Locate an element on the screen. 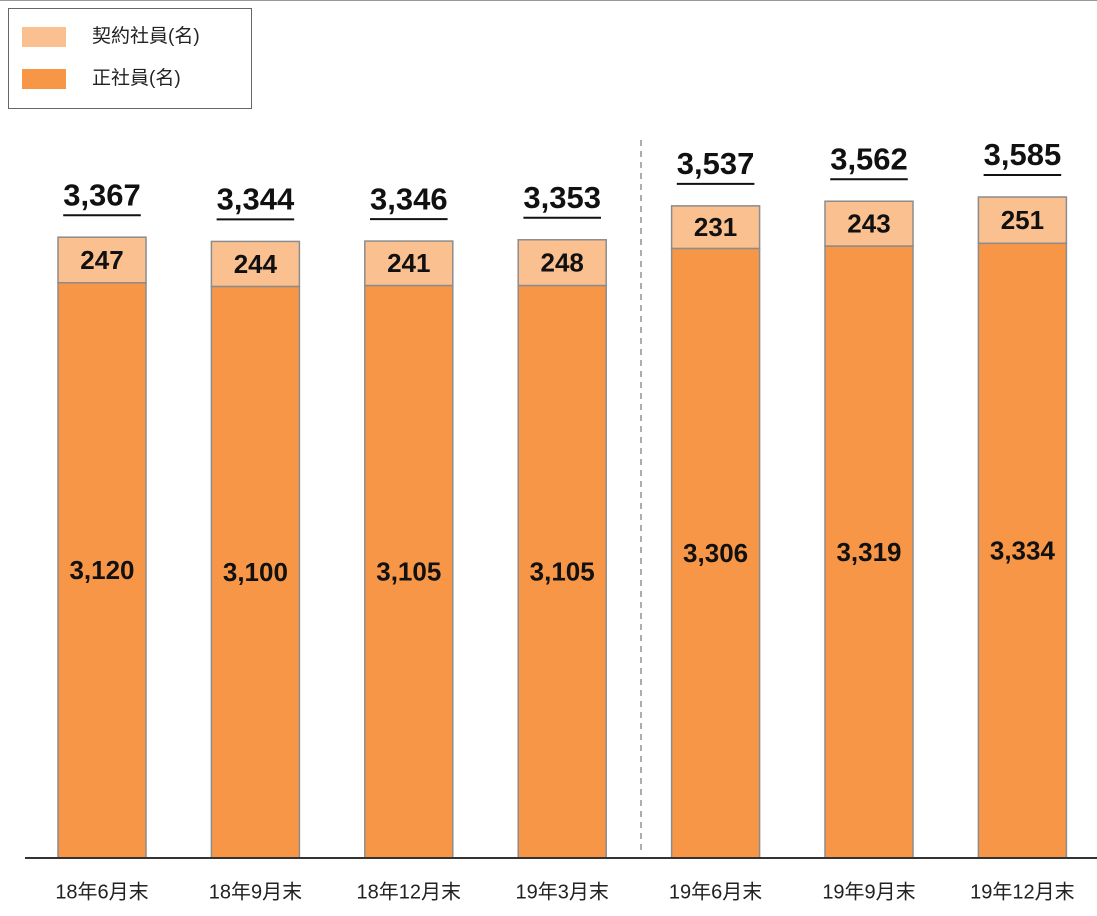 This screenshot has height=916, width=1097. x-tick-label: 19年12月末 is located at coordinates (1022, 891).